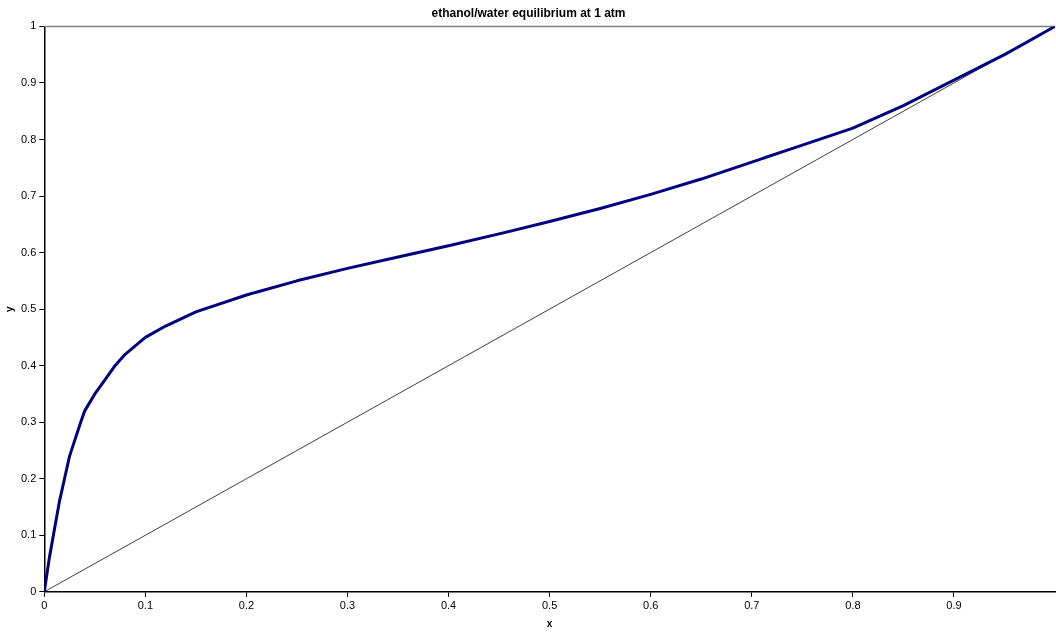 The image size is (1056, 632). What do you see at coordinates (28, 251) in the screenshot?
I see `y-tick-label: 0.6` at bounding box center [28, 251].